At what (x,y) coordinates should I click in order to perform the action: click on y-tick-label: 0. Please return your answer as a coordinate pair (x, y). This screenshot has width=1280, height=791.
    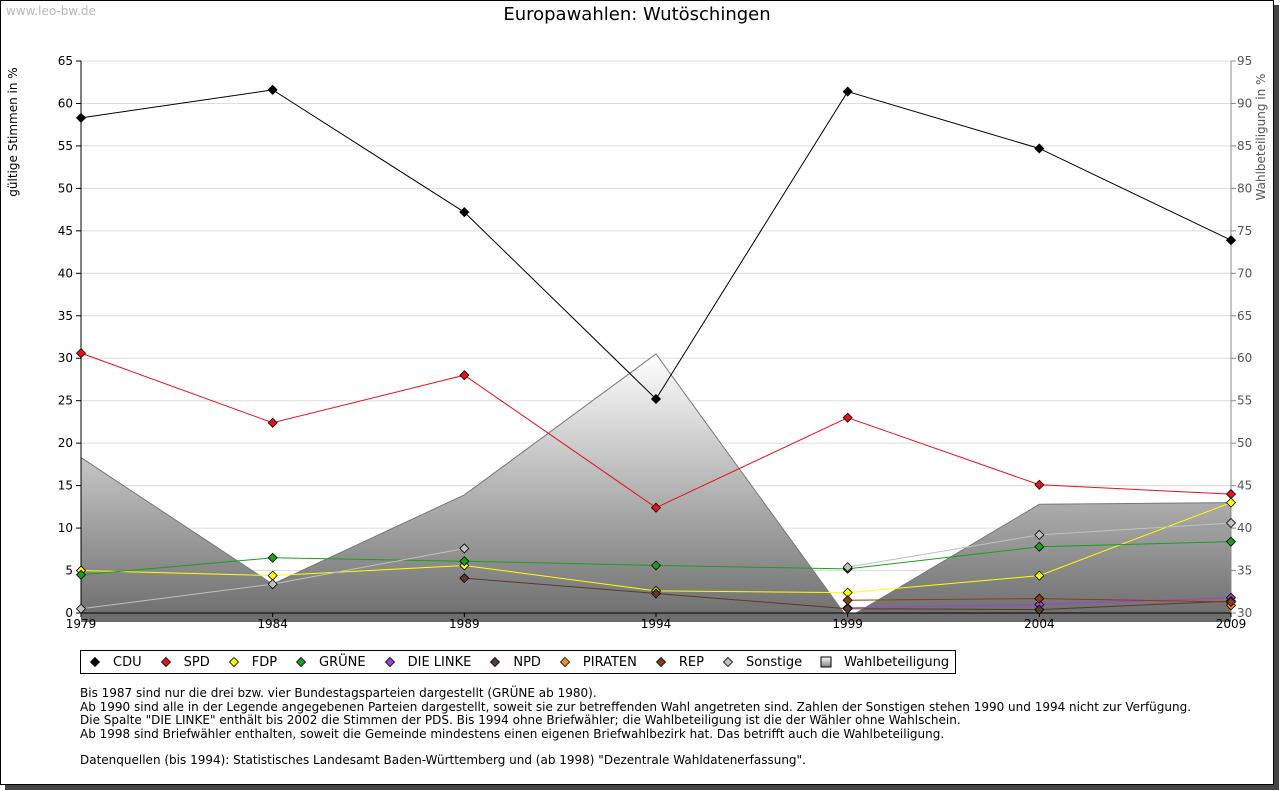
    Looking at the image, I should click on (69, 613).